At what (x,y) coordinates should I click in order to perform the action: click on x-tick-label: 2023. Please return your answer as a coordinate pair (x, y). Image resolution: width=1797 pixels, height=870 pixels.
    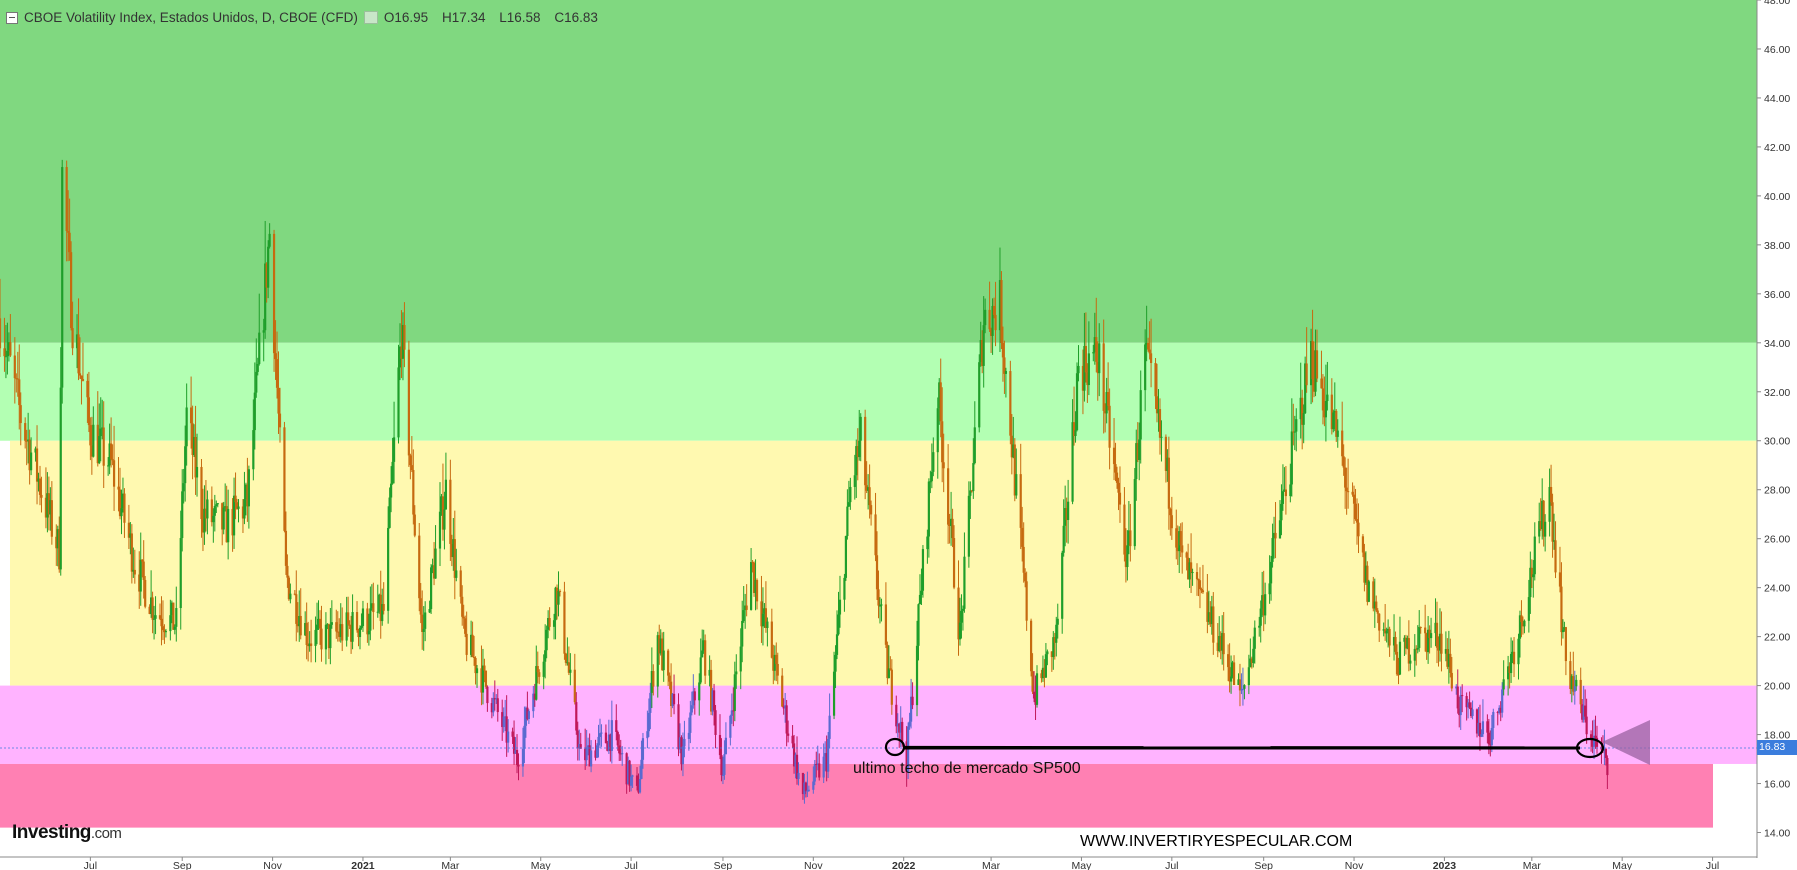
    Looking at the image, I should click on (1445, 865).